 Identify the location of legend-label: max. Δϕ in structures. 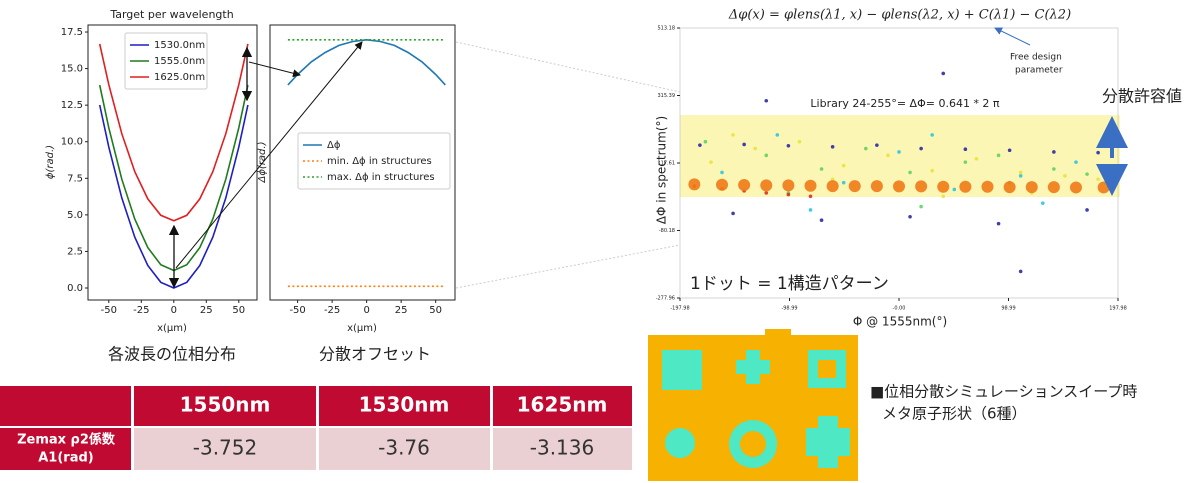
(381, 177).